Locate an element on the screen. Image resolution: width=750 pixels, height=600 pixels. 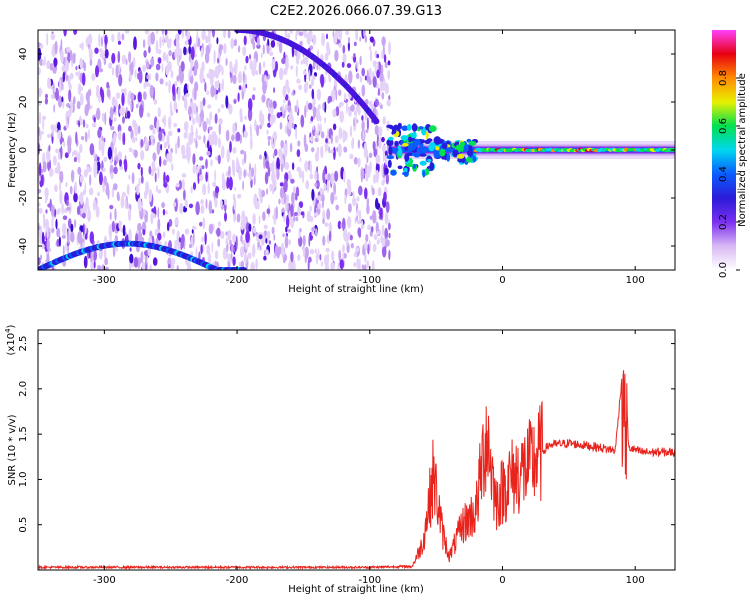
snr-y-label: SNR (10 * v/v) is located at coordinates (12, 449).